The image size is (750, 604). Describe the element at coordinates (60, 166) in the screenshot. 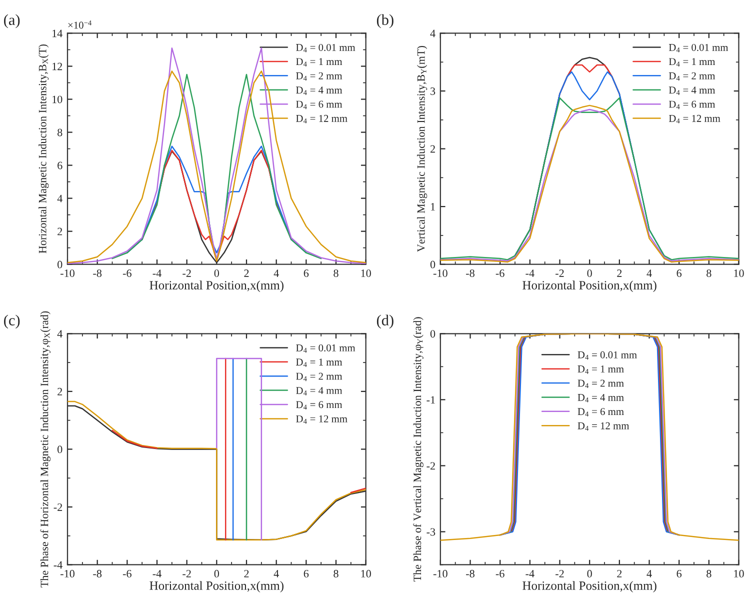

I see `y-tick-label: 6` at that location.